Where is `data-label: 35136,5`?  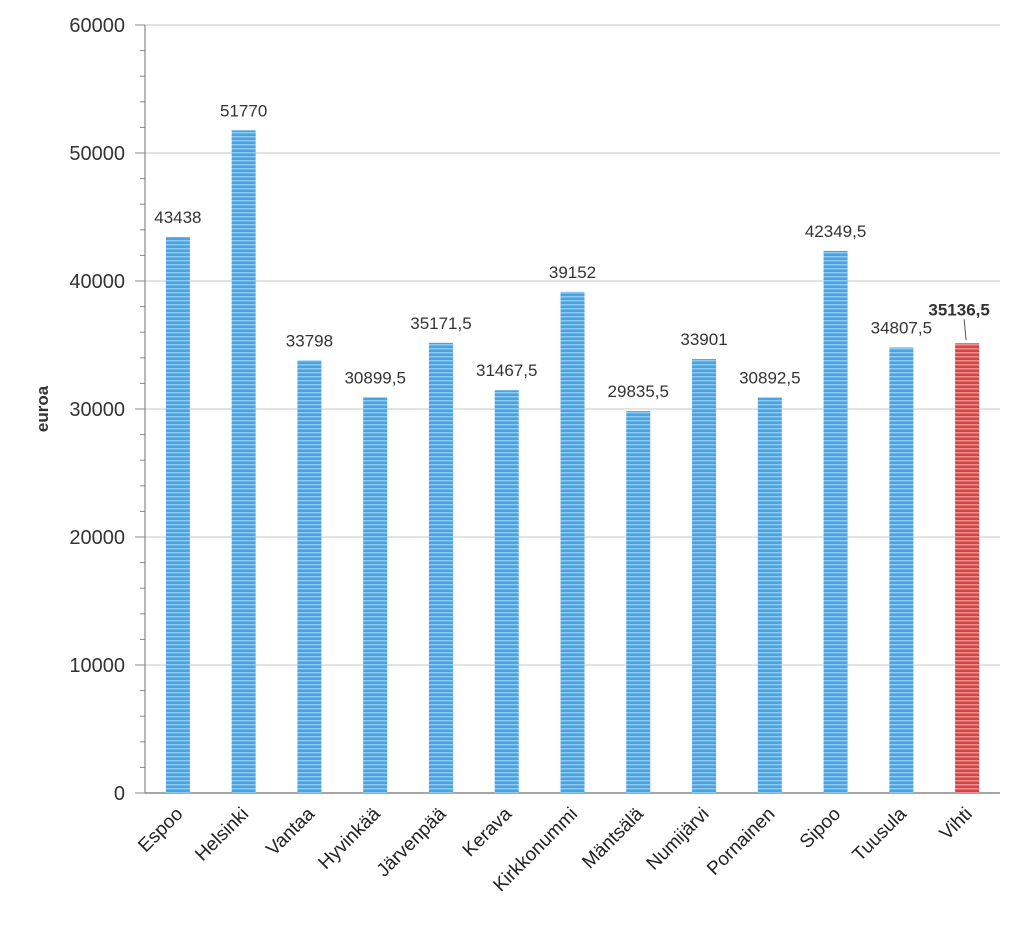
data-label: 35136,5 is located at coordinates (958, 309).